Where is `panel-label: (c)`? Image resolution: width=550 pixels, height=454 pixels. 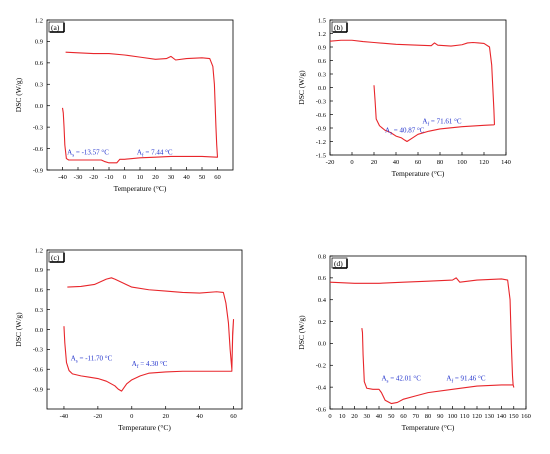
panel-label: (c) is located at coordinates (55, 257).